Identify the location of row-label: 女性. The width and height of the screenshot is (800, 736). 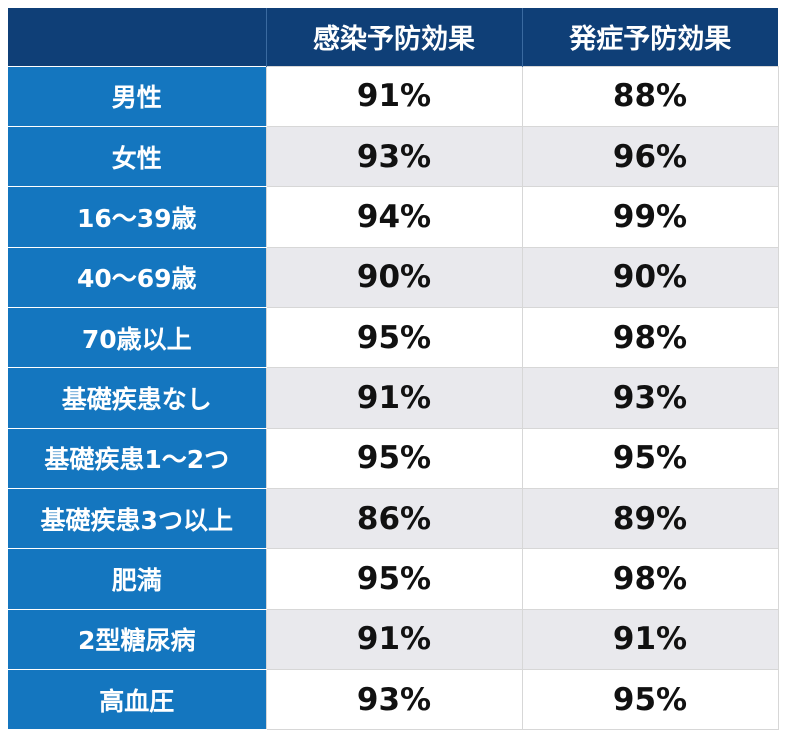
(137, 156).